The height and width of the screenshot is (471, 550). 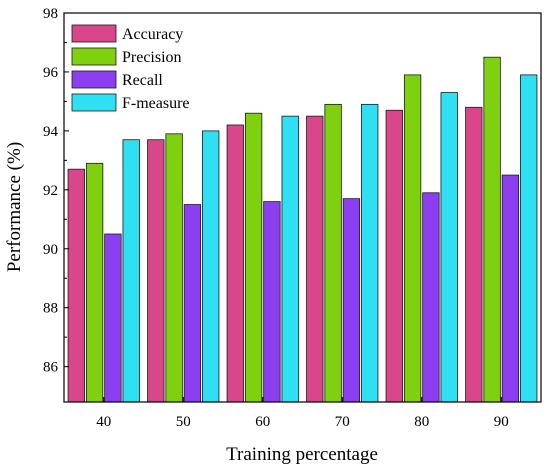 I want to click on y-tick-label: 96, so click(x=51, y=73).